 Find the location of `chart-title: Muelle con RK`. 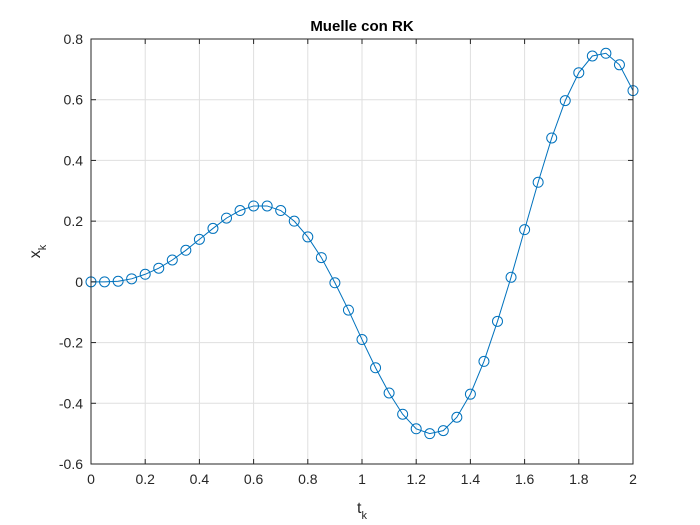

chart-title: Muelle con RK is located at coordinates (362, 26).